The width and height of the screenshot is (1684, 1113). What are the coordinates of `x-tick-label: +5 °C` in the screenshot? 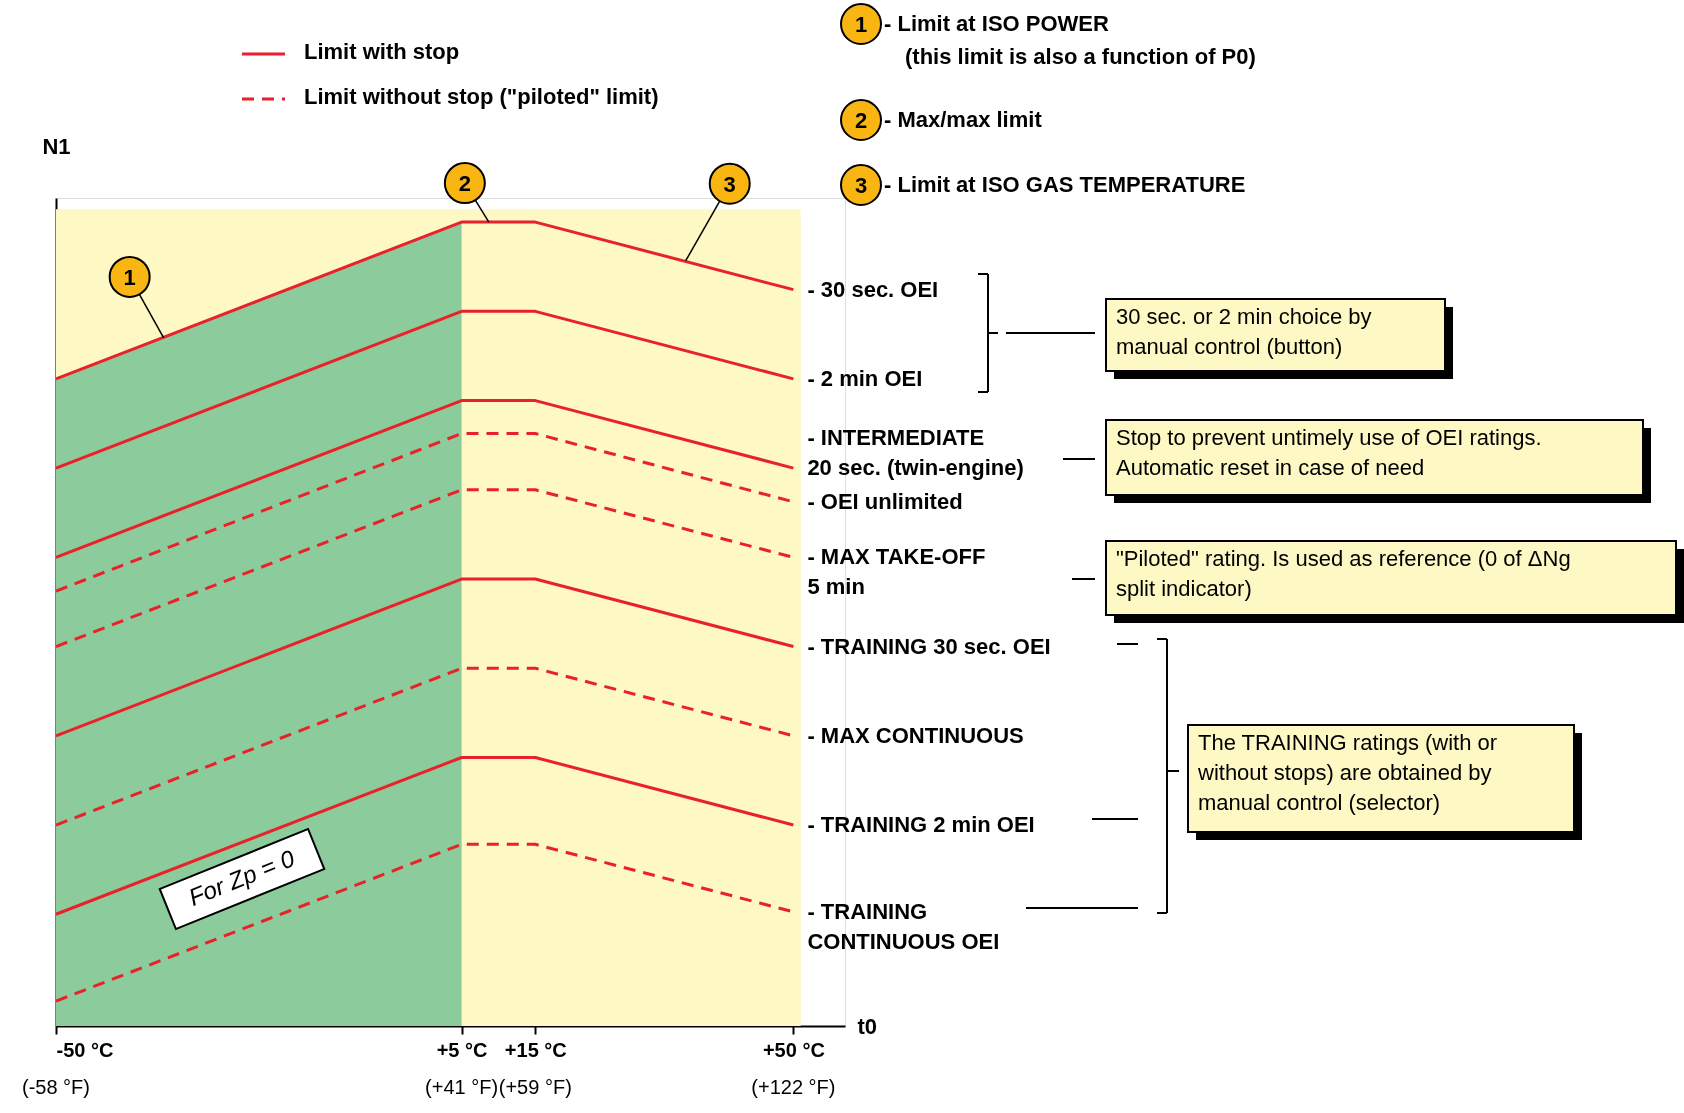 It's located at (462, 1049).